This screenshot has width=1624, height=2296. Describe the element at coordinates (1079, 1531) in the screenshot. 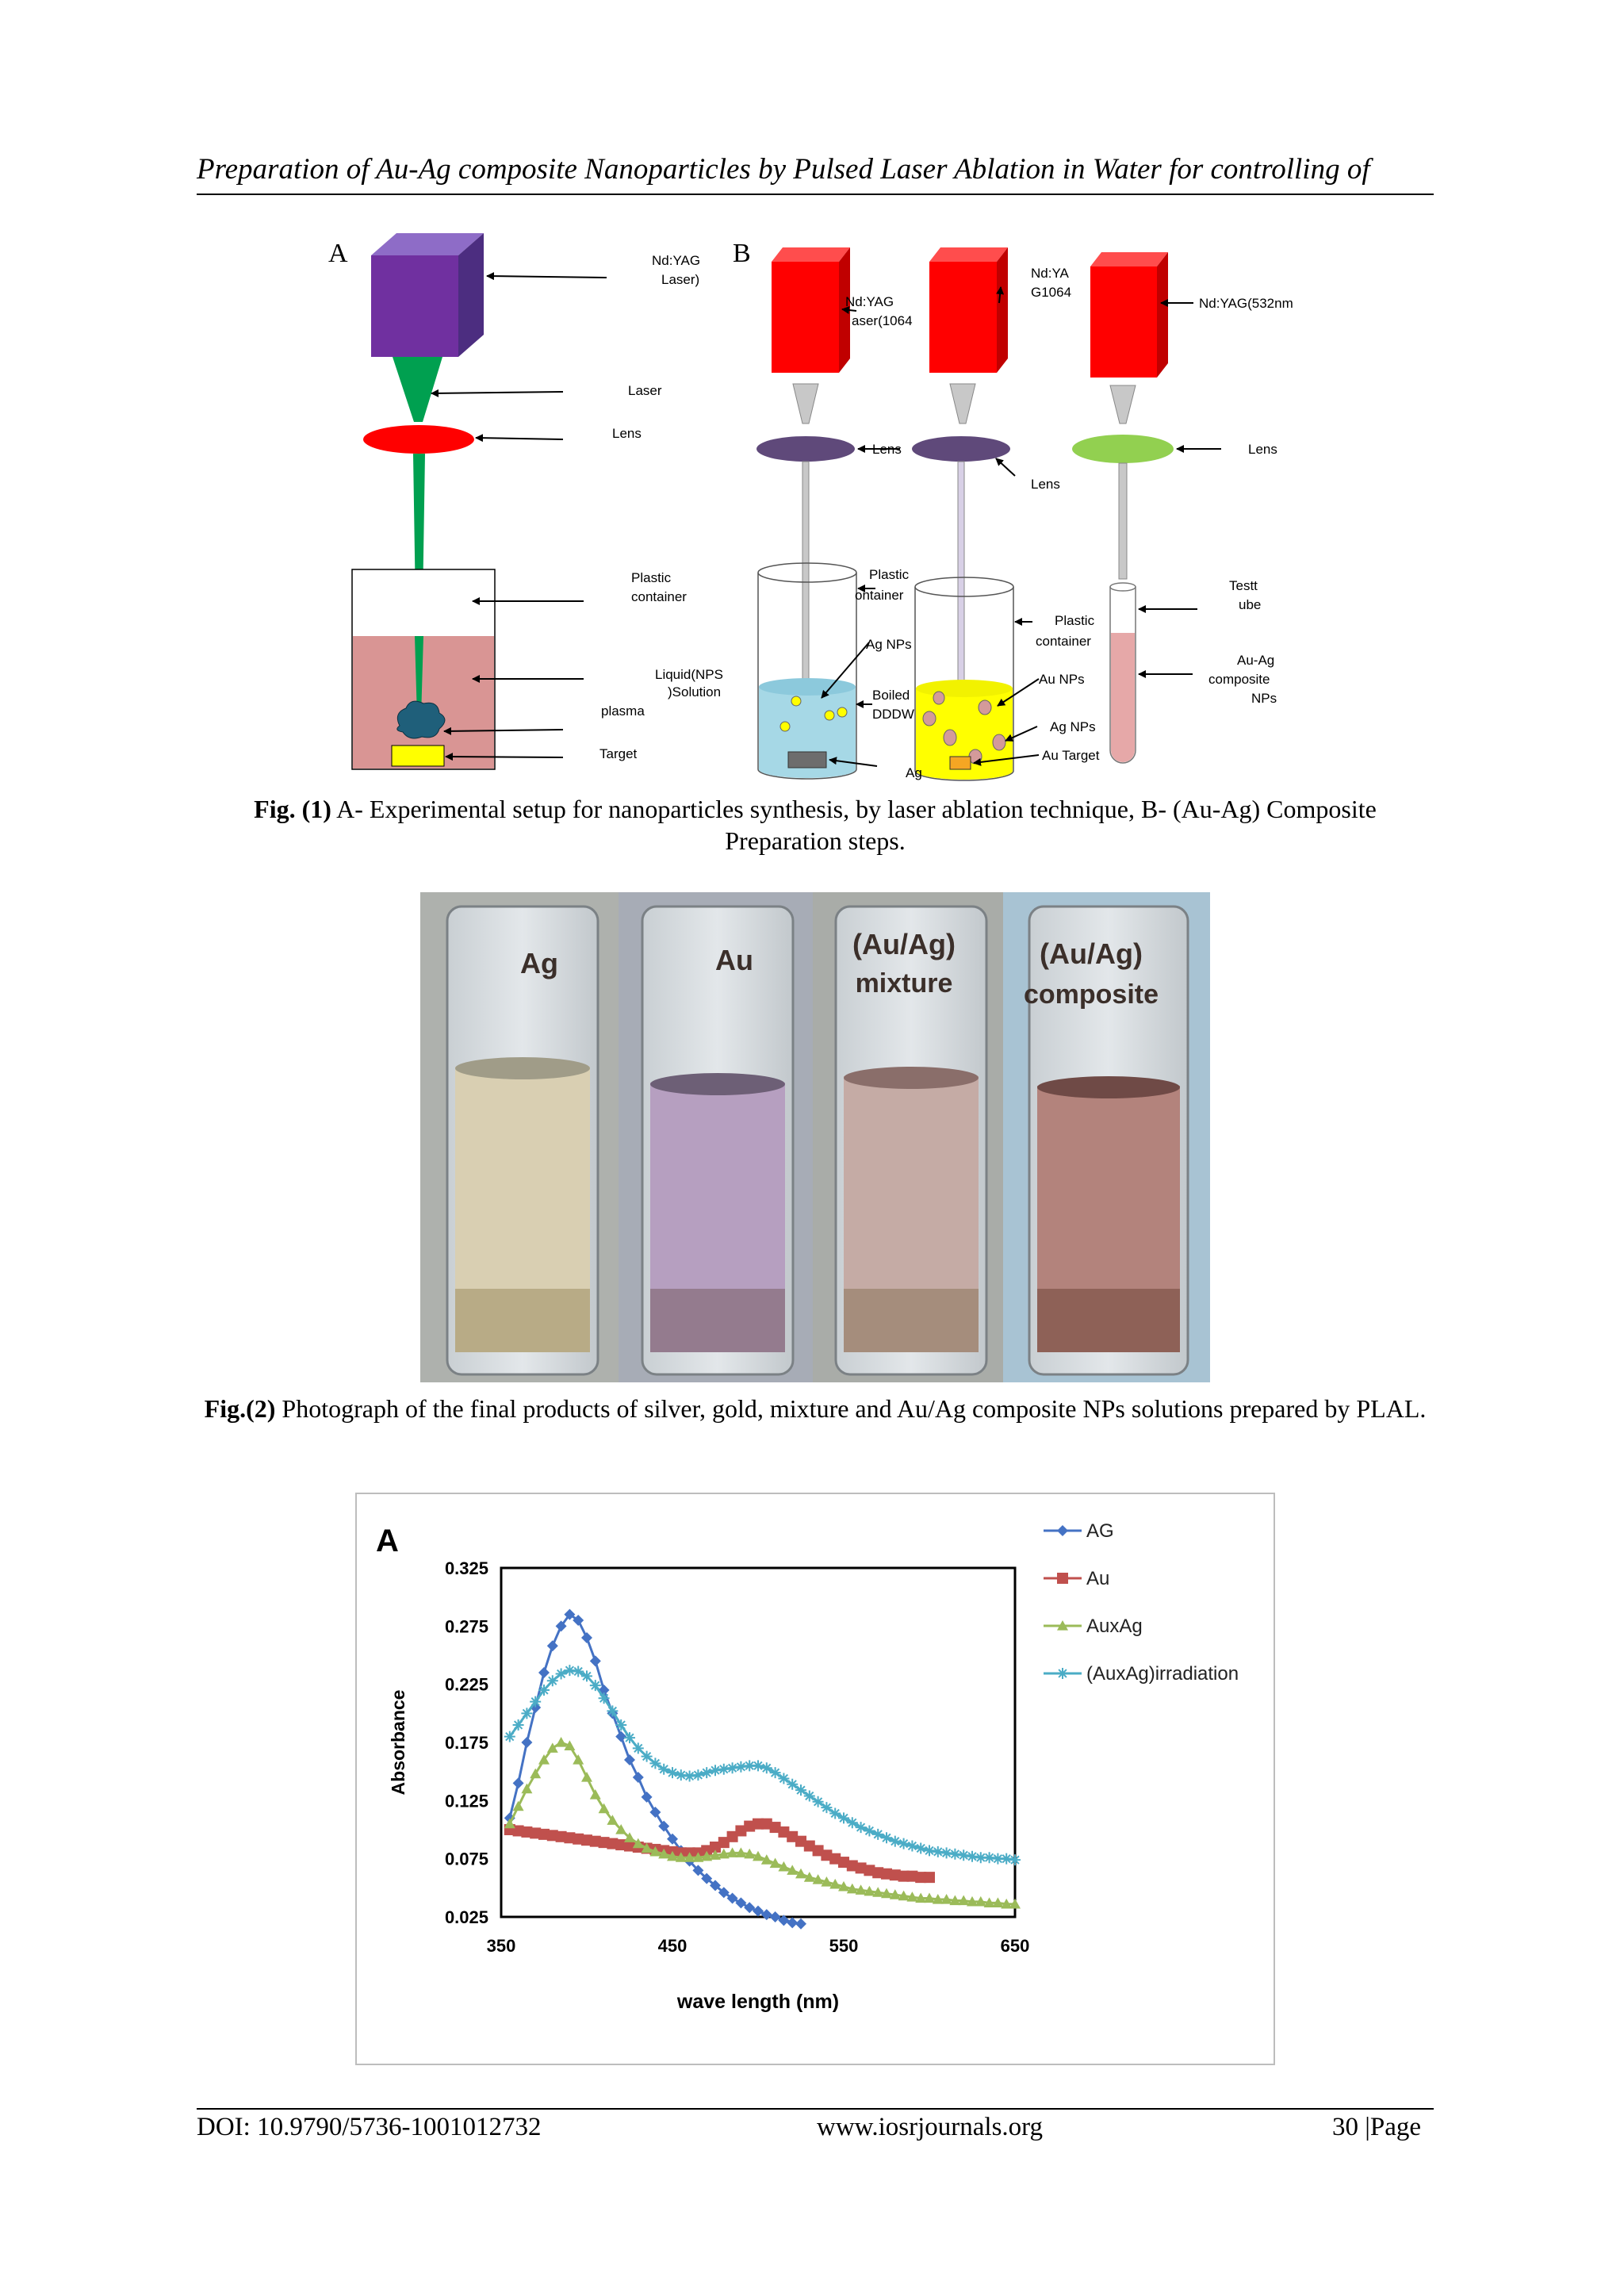

I see `legend-entry: AG` at that location.